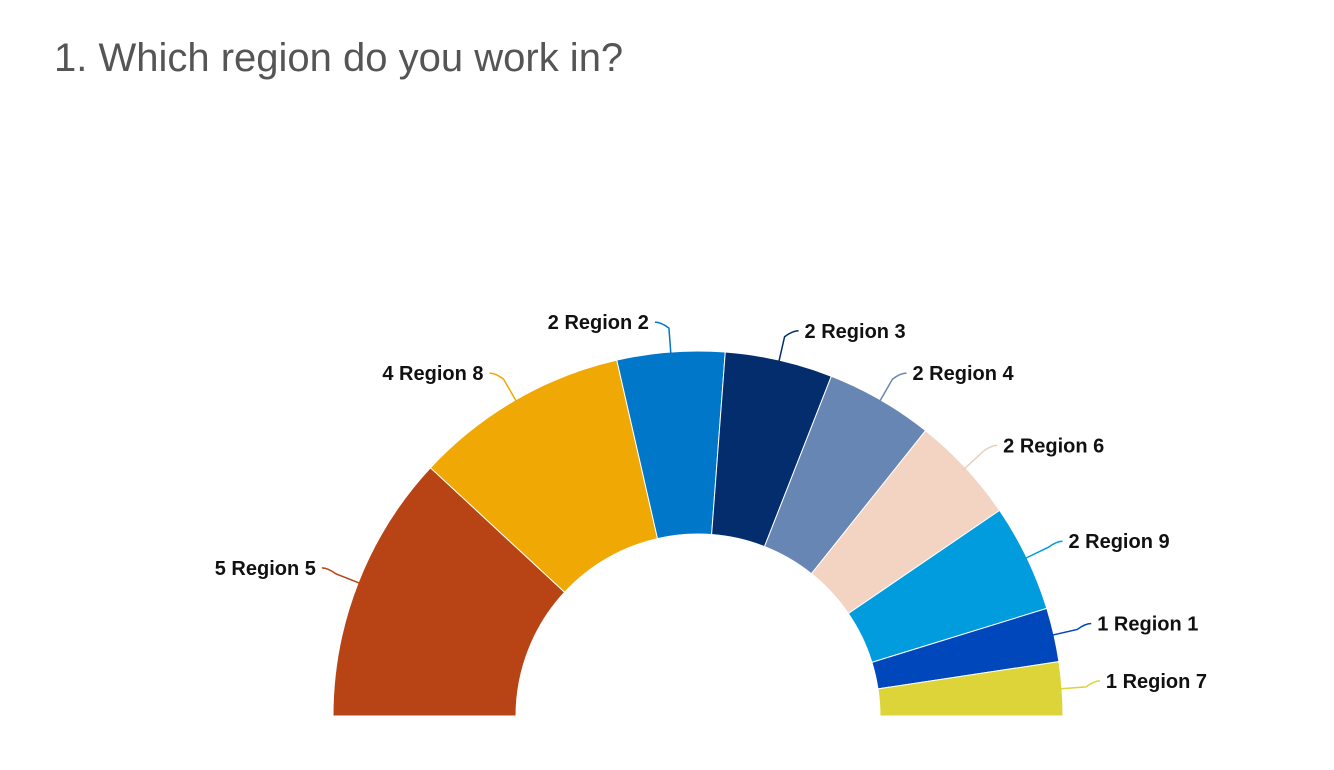 This screenshot has height=770, width=1334. Describe the element at coordinates (432, 374) in the screenshot. I see `data-label-region-8: 4 Region 8` at that location.